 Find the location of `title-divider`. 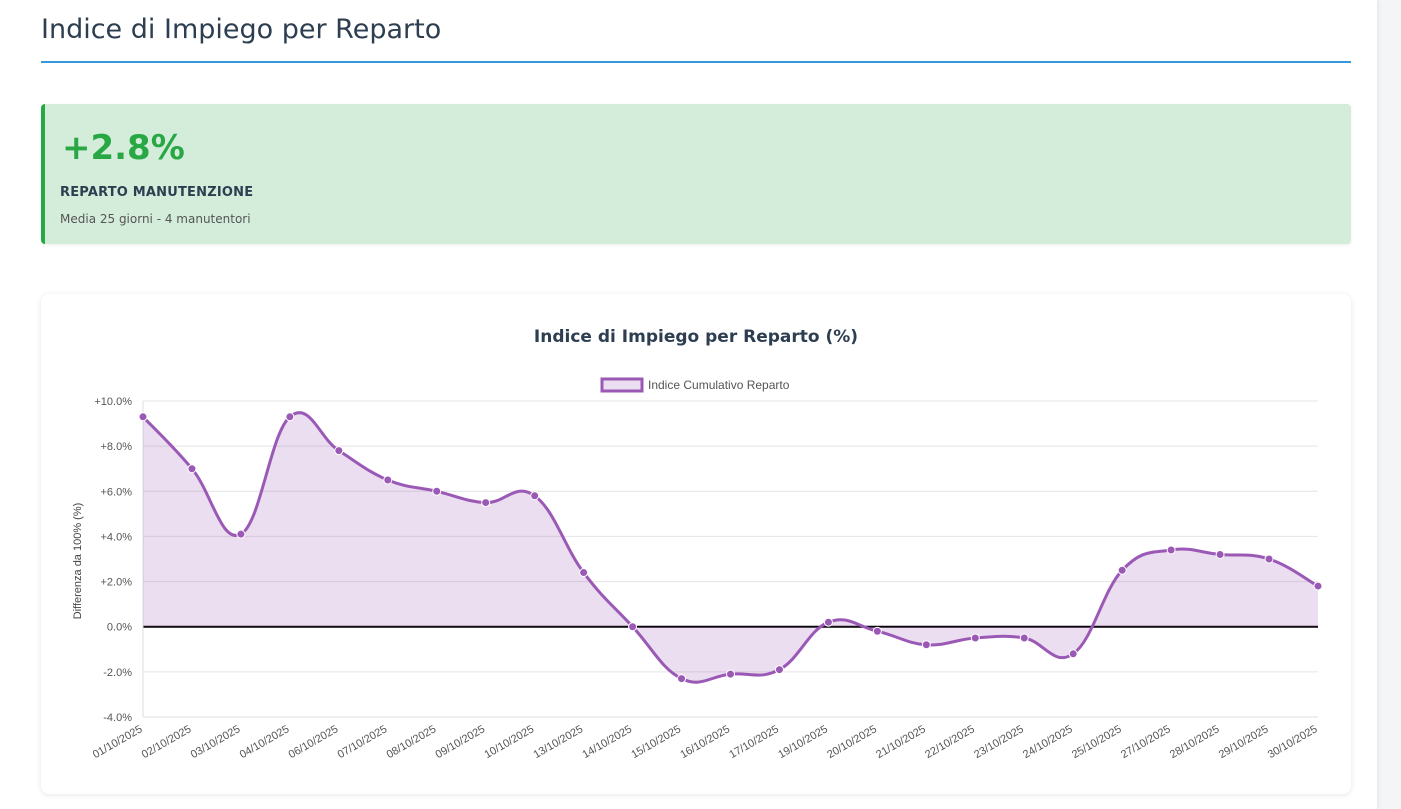

title-divider is located at coordinates (696, 62).